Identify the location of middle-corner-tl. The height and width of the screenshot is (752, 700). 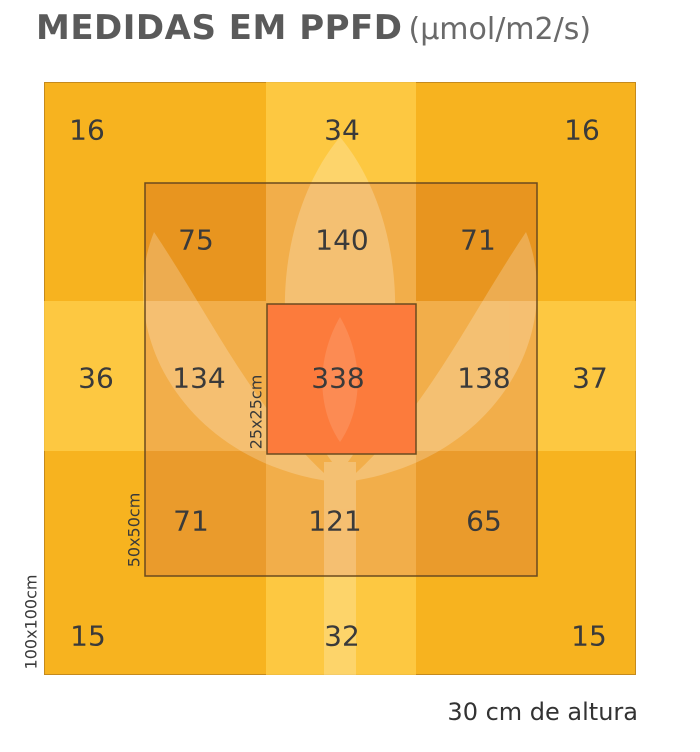
(205, 242).